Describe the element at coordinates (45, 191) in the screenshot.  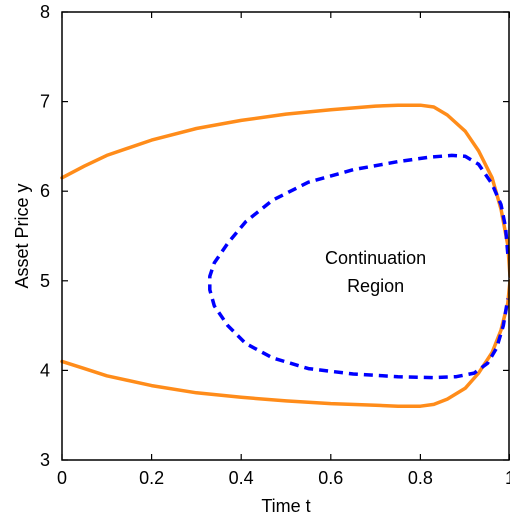
I see `y-tick-label-3: 6` at that location.